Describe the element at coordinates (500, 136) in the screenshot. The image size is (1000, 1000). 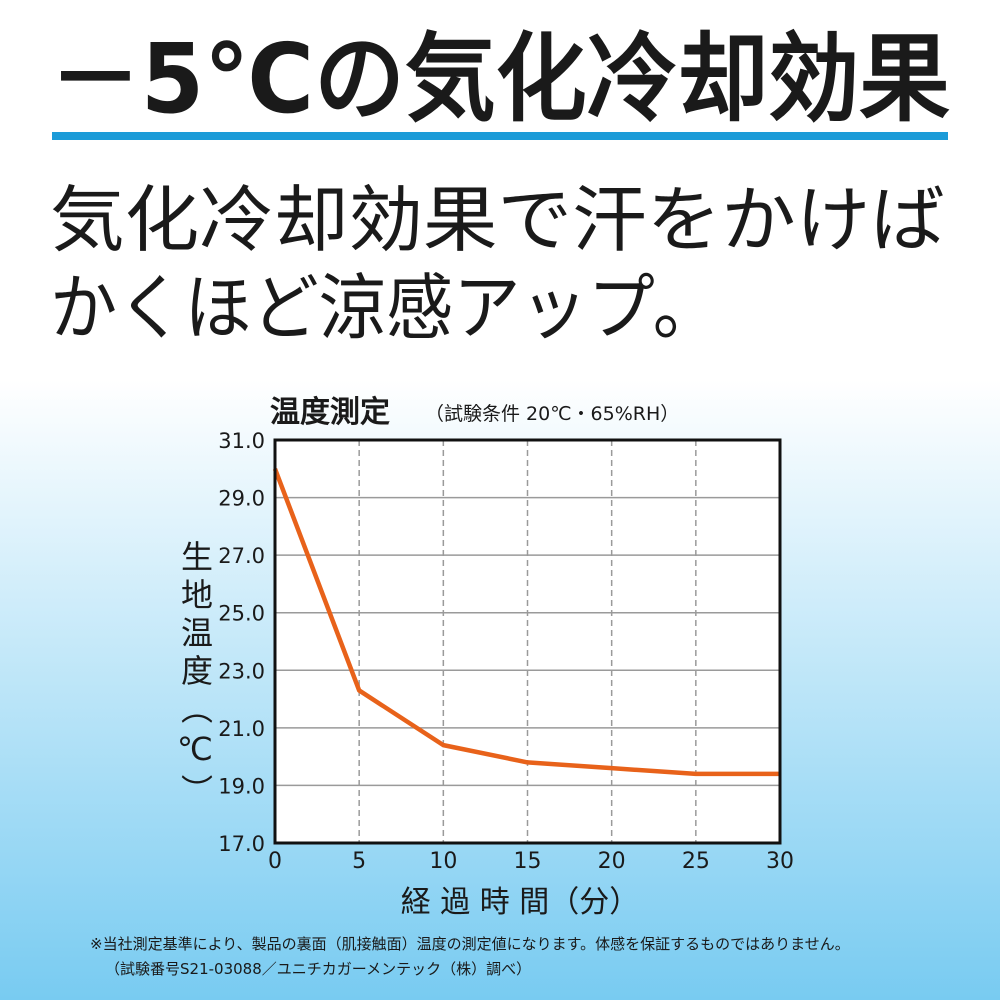
I see `divider` at that location.